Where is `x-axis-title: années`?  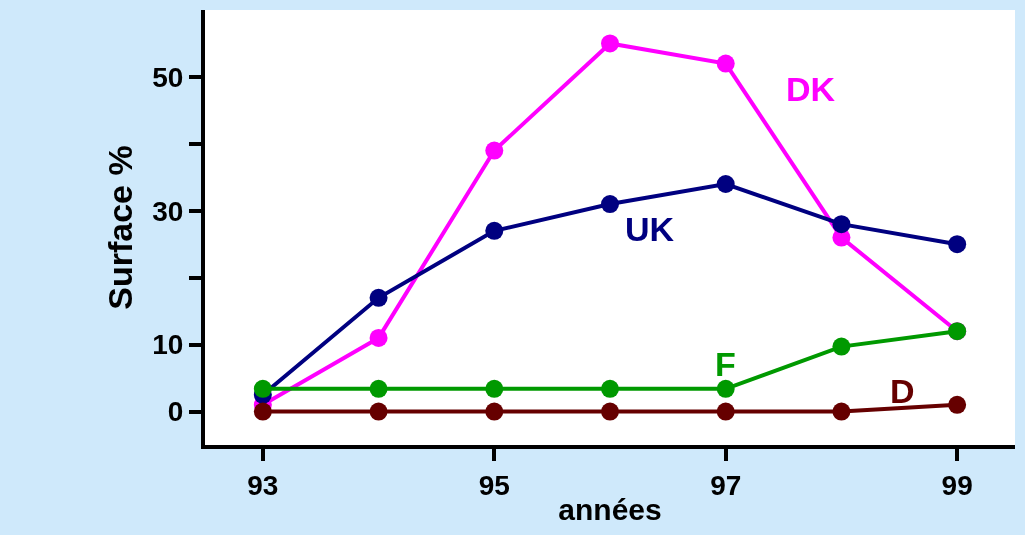 x-axis-title: années is located at coordinates (610, 509).